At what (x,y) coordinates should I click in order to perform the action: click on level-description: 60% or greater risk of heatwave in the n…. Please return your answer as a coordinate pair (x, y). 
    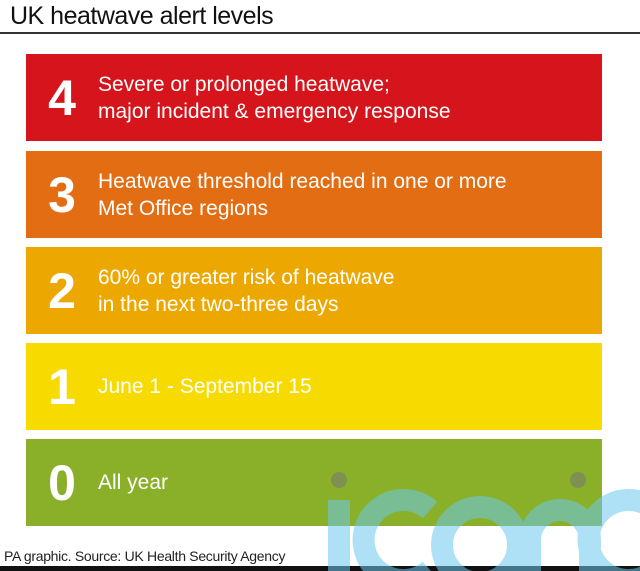
    Looking at the image, I should click on (246, 290).